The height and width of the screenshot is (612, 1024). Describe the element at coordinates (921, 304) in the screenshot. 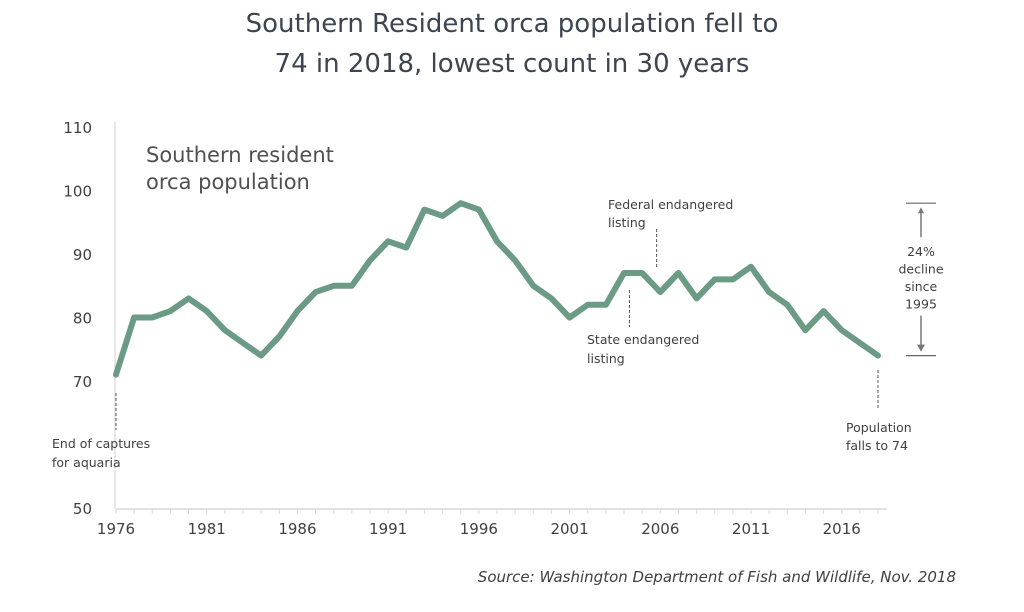

I see `decline-label: 1995` at that location.